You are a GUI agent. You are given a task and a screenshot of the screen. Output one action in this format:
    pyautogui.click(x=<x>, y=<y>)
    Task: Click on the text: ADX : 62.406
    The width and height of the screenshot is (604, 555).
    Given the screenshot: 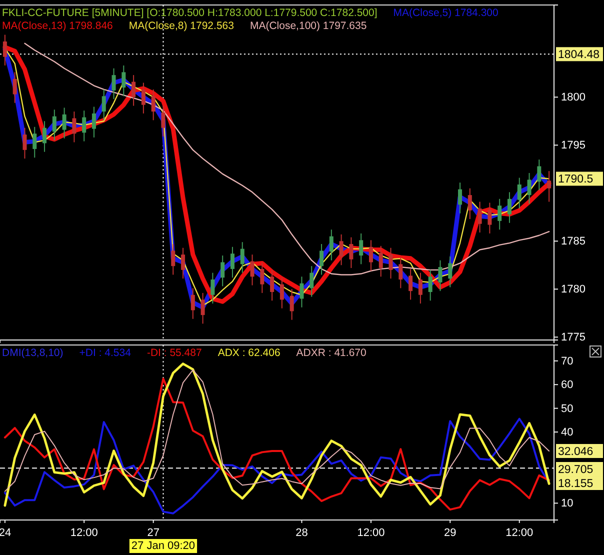 What is the action you would take?
    pyautogui.click(x=249, y=353)
    